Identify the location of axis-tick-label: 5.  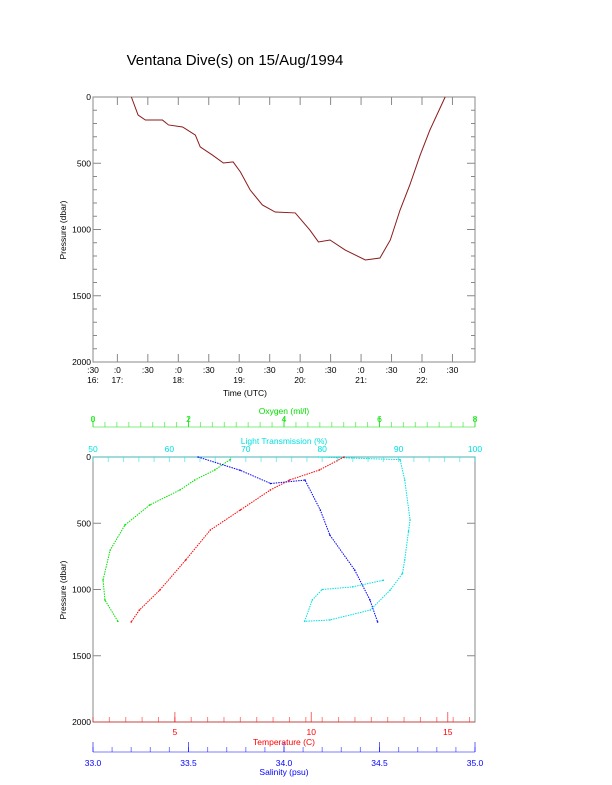
(174, 732).